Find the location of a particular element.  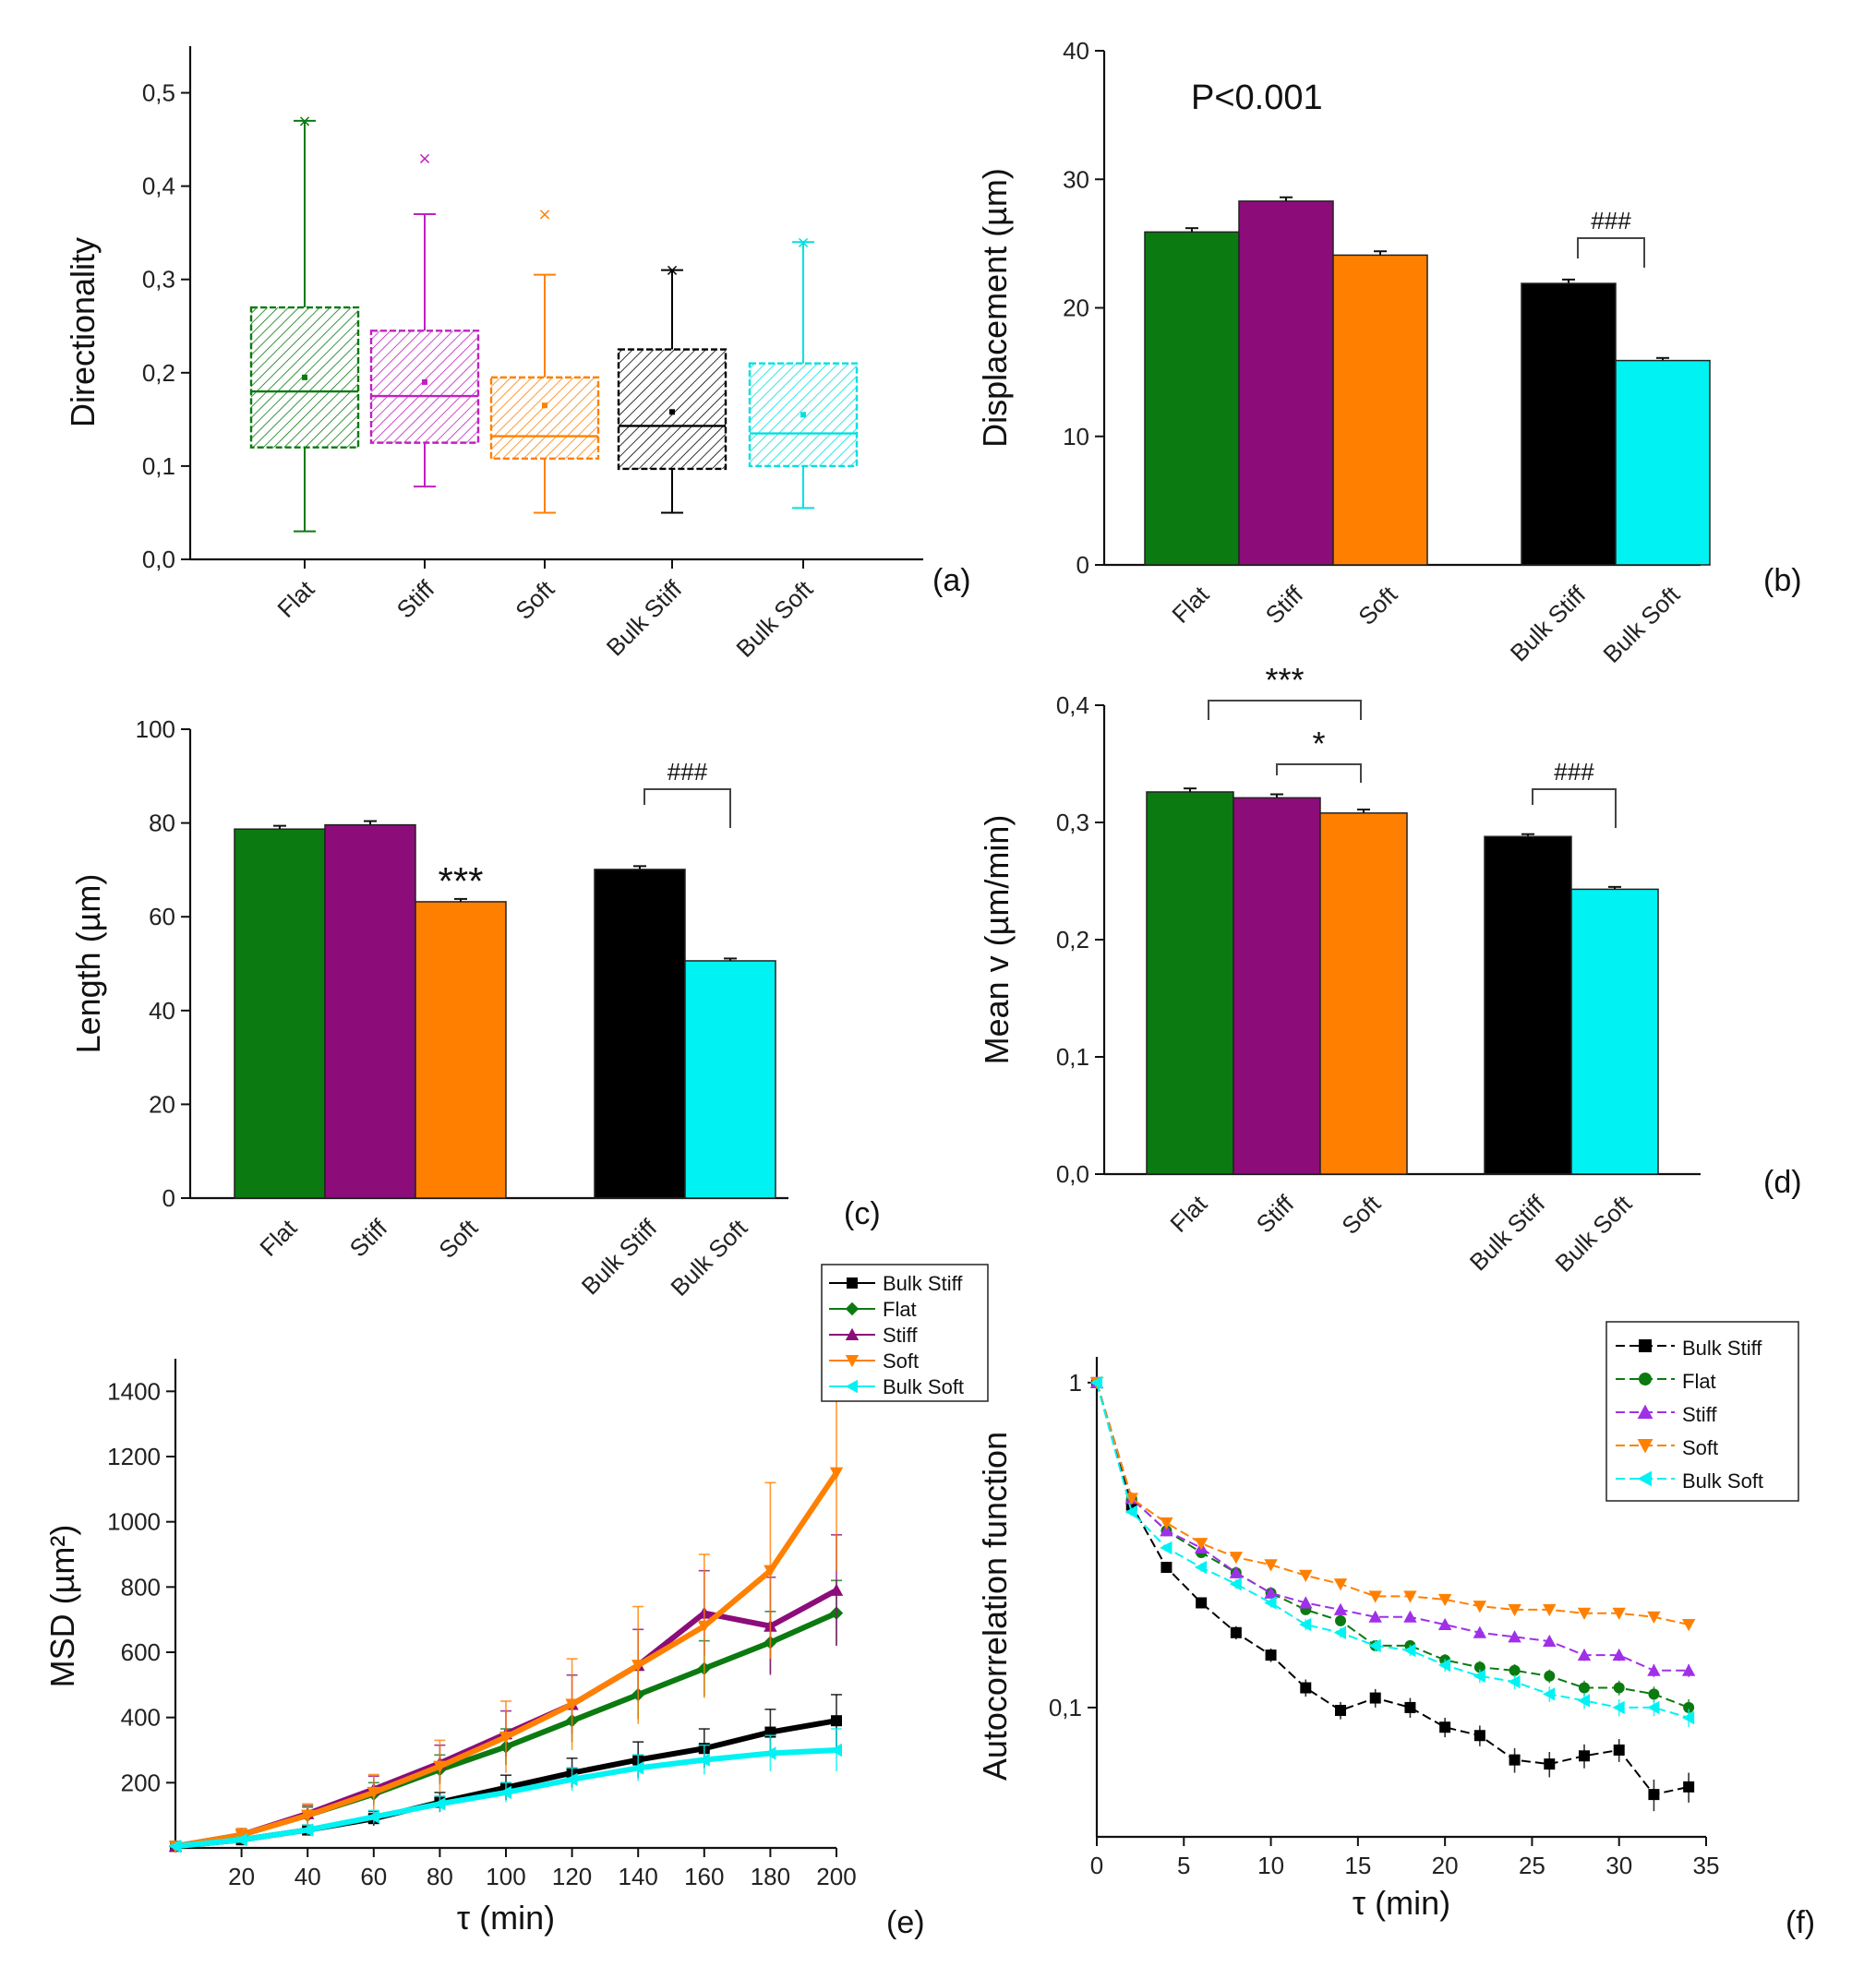

x-tick-label: 140 is located at coordinates (638, 1876).